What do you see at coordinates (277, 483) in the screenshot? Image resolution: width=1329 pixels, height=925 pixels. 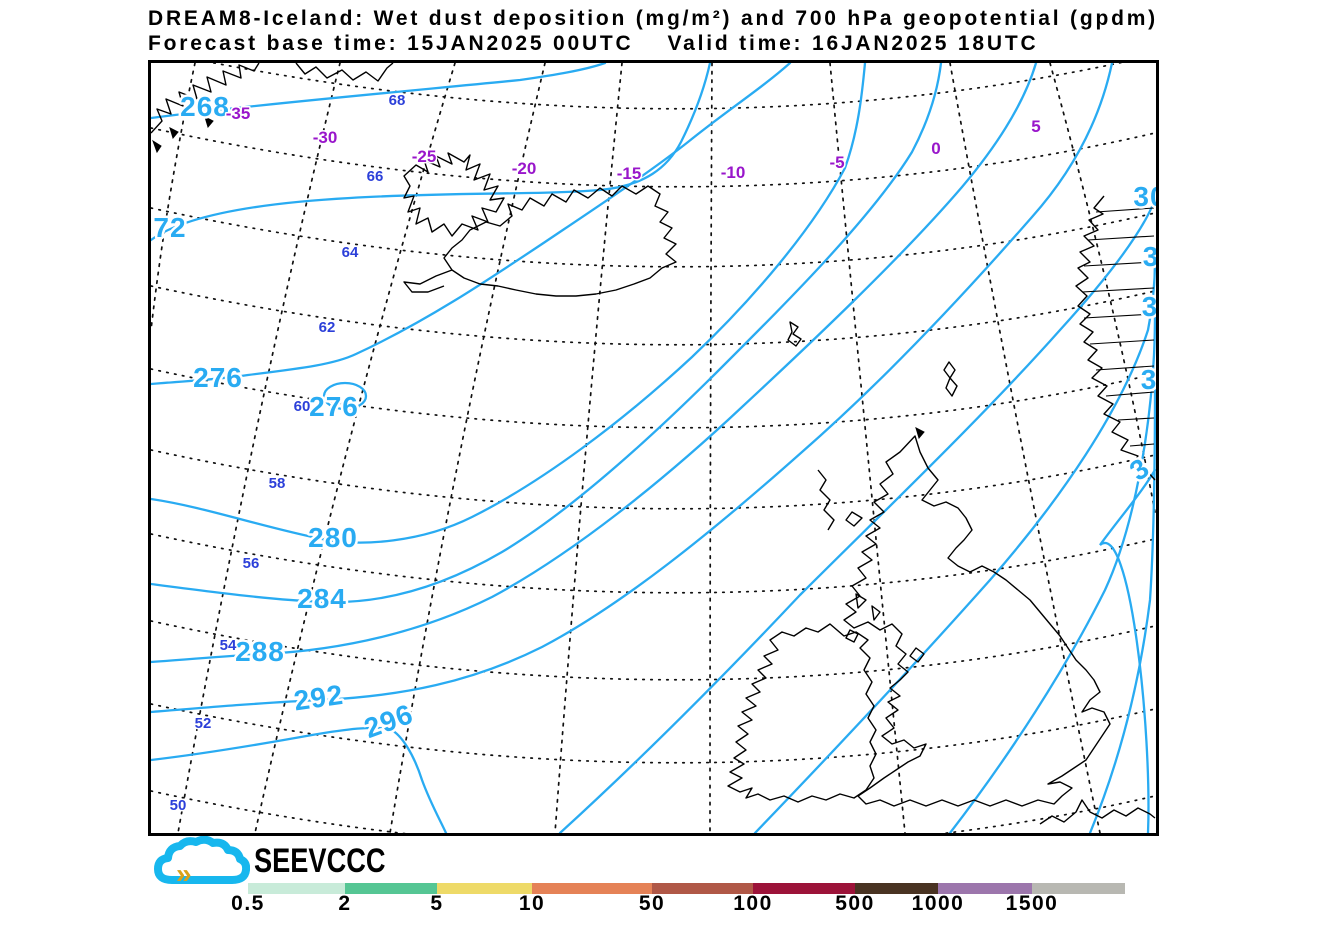 I see `latitude-label: 58` at bounding box center [277, 483].